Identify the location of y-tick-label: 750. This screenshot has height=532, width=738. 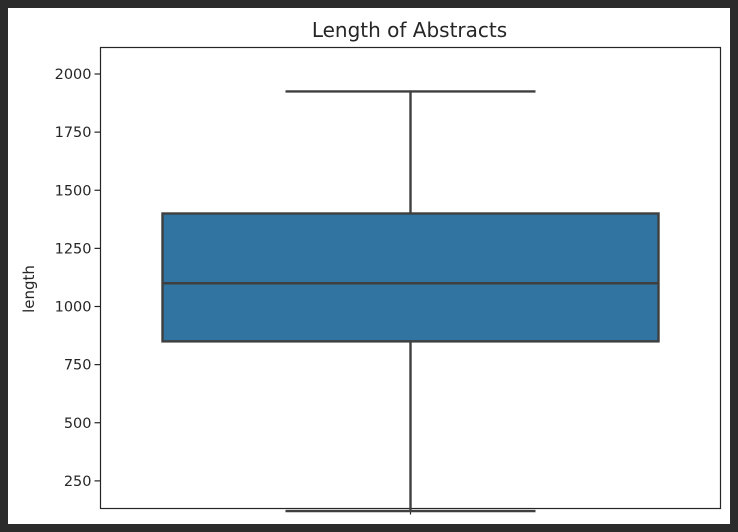
(78, 366).